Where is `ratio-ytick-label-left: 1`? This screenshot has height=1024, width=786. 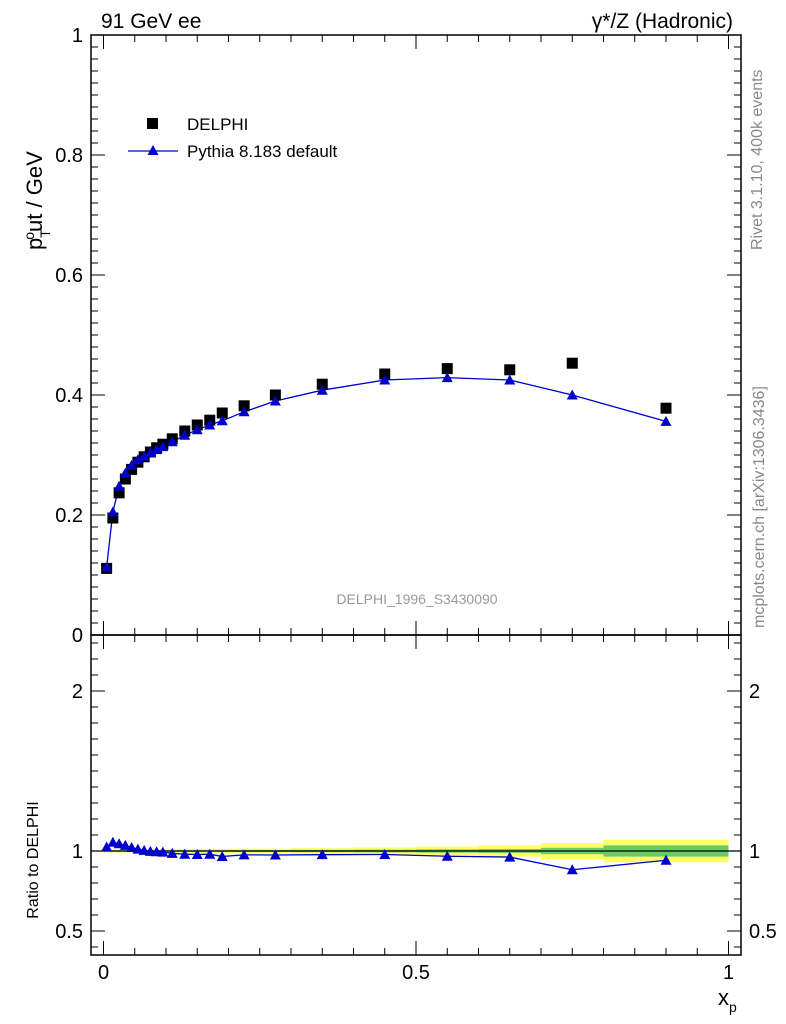
ratio-ytick-label-left: 1 is located at coordinates (77, 852).